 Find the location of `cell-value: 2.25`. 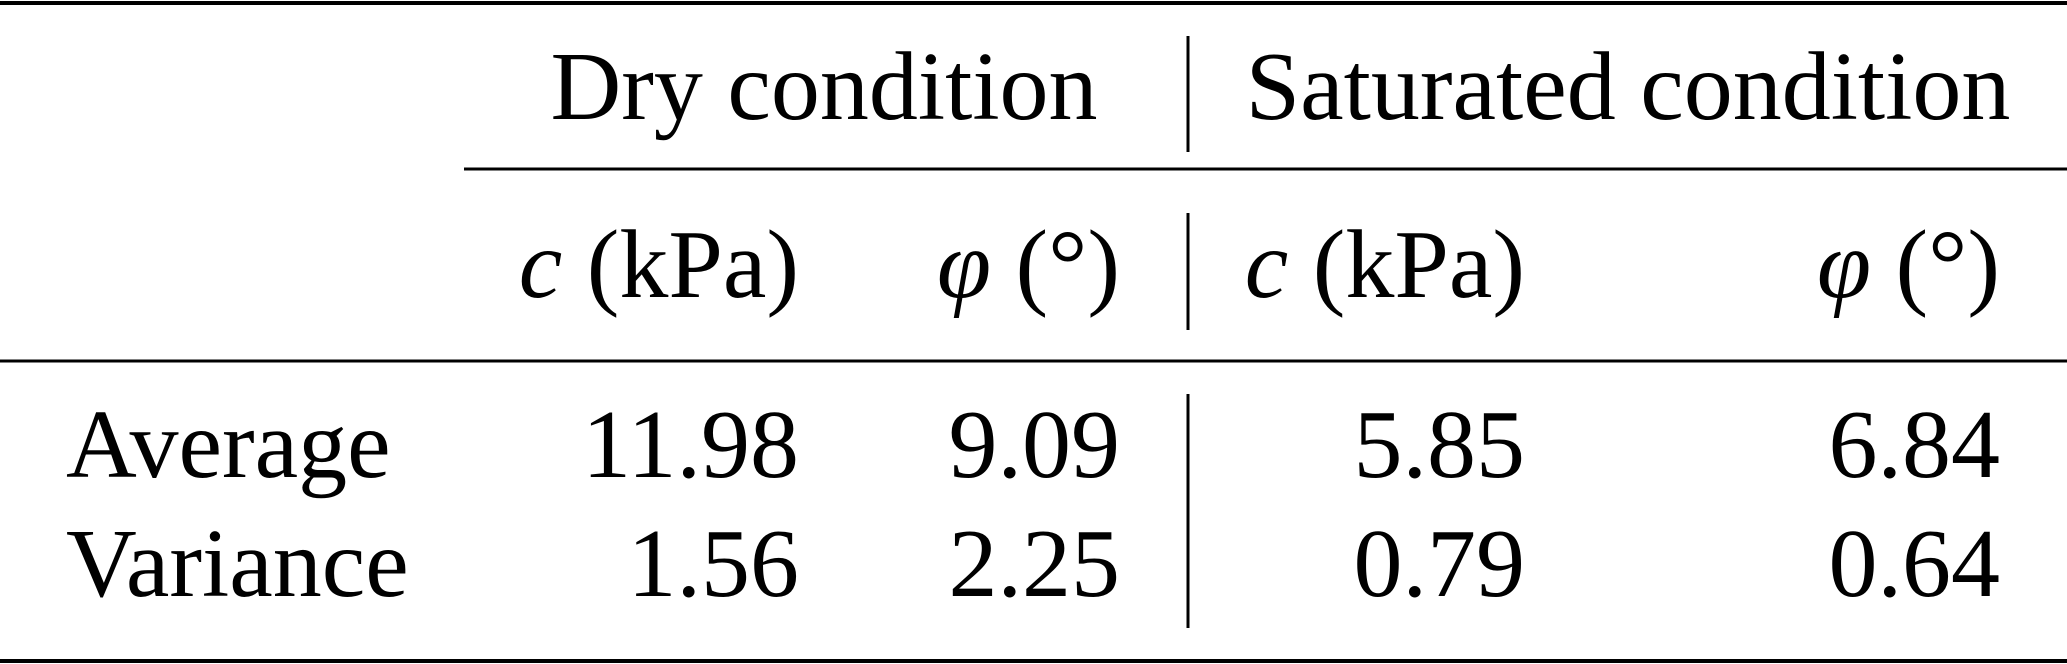

cell-value: 2.25 is located at coordinates (1035, 564).